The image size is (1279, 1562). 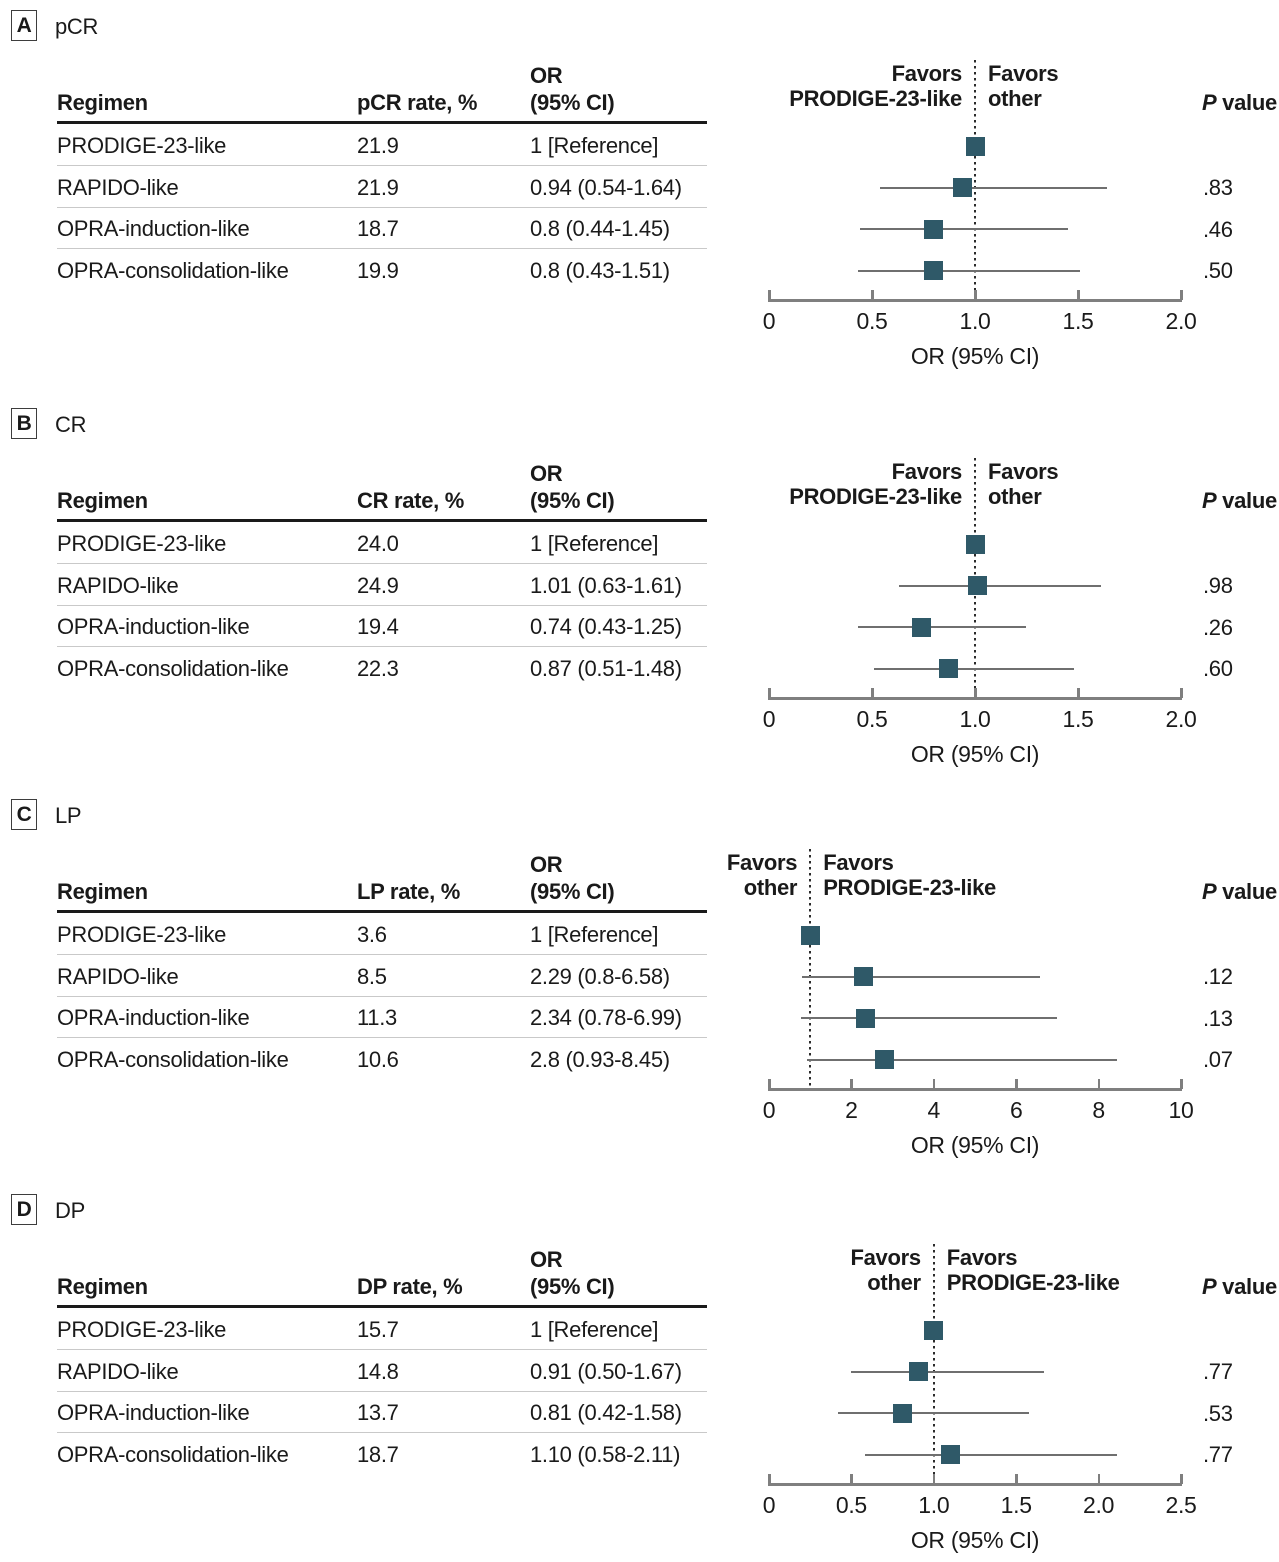 What do you see at coordinates (382, 228) in the screenshot?
I see `table-row: OPRA-induction-like 18.7 0.8 (0.44-1.45)` at bounding box center [382, 228].